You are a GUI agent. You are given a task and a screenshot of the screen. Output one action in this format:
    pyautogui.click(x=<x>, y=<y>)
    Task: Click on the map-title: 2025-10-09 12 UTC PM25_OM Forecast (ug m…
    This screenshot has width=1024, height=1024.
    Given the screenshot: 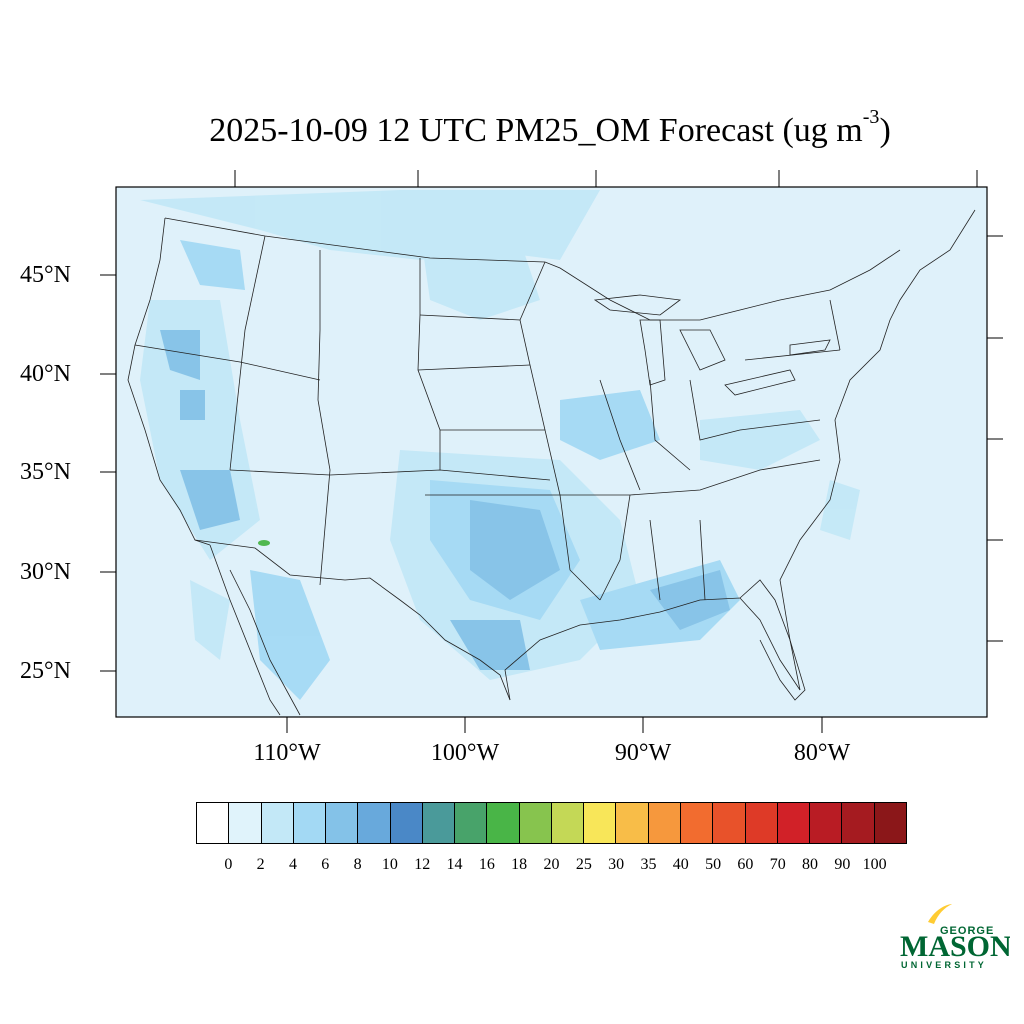 What is the action you would take?
    pyautogui.click(x=512, y=128)
    